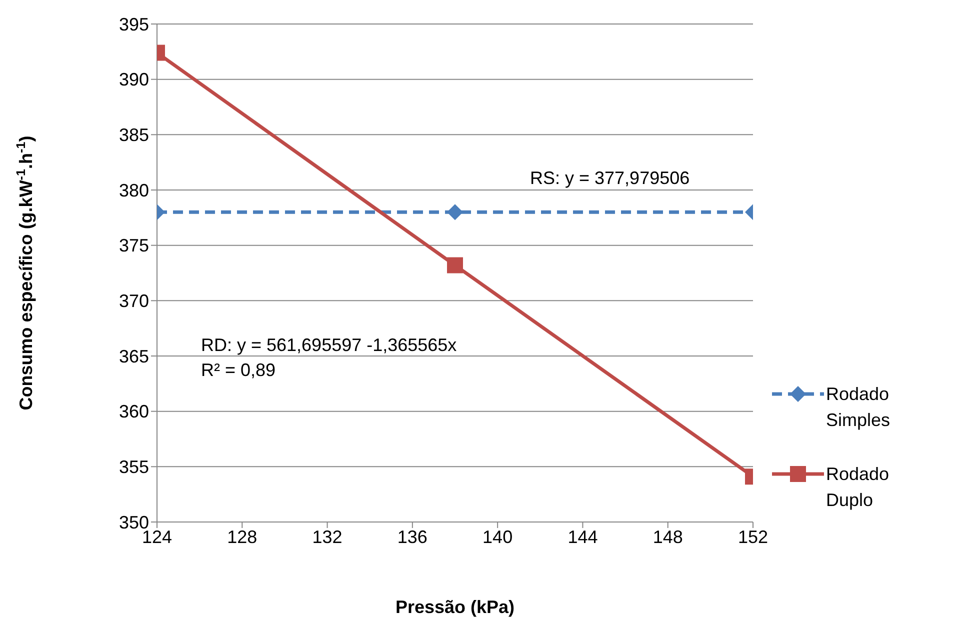 The height and width of the screenshot is (626, 959). I want to click on x-tick-label: 128, so click(242, 536).